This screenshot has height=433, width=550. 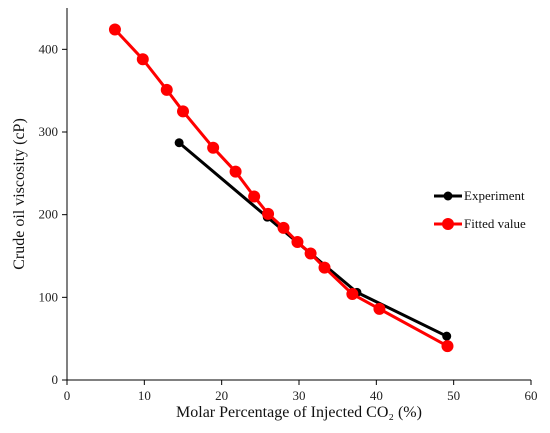 What do you see at coordinates (221, 395) in the screenshot?
I see `x-tick-label: 20` at bounding box center [221, 395].